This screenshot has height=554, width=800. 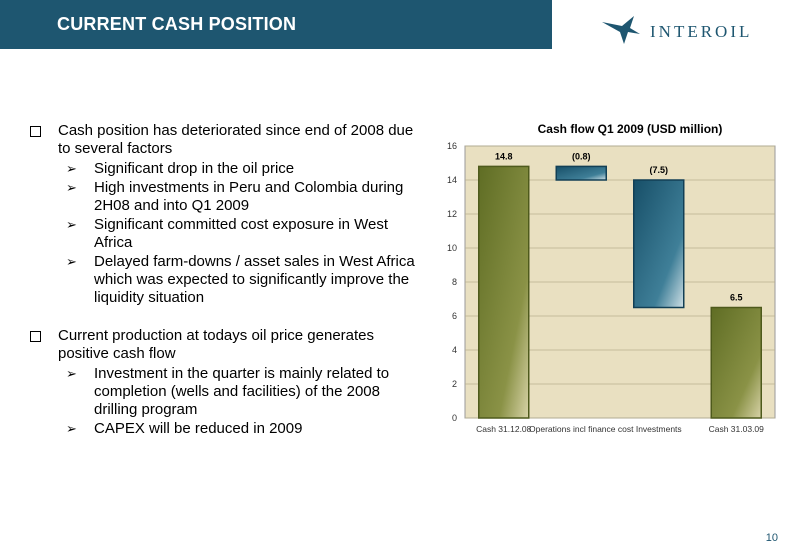 What do you see at coordinates (701, 31) in the screenshot?
I see `logo-text: INTEROIL` at bounding box center [701, 31].